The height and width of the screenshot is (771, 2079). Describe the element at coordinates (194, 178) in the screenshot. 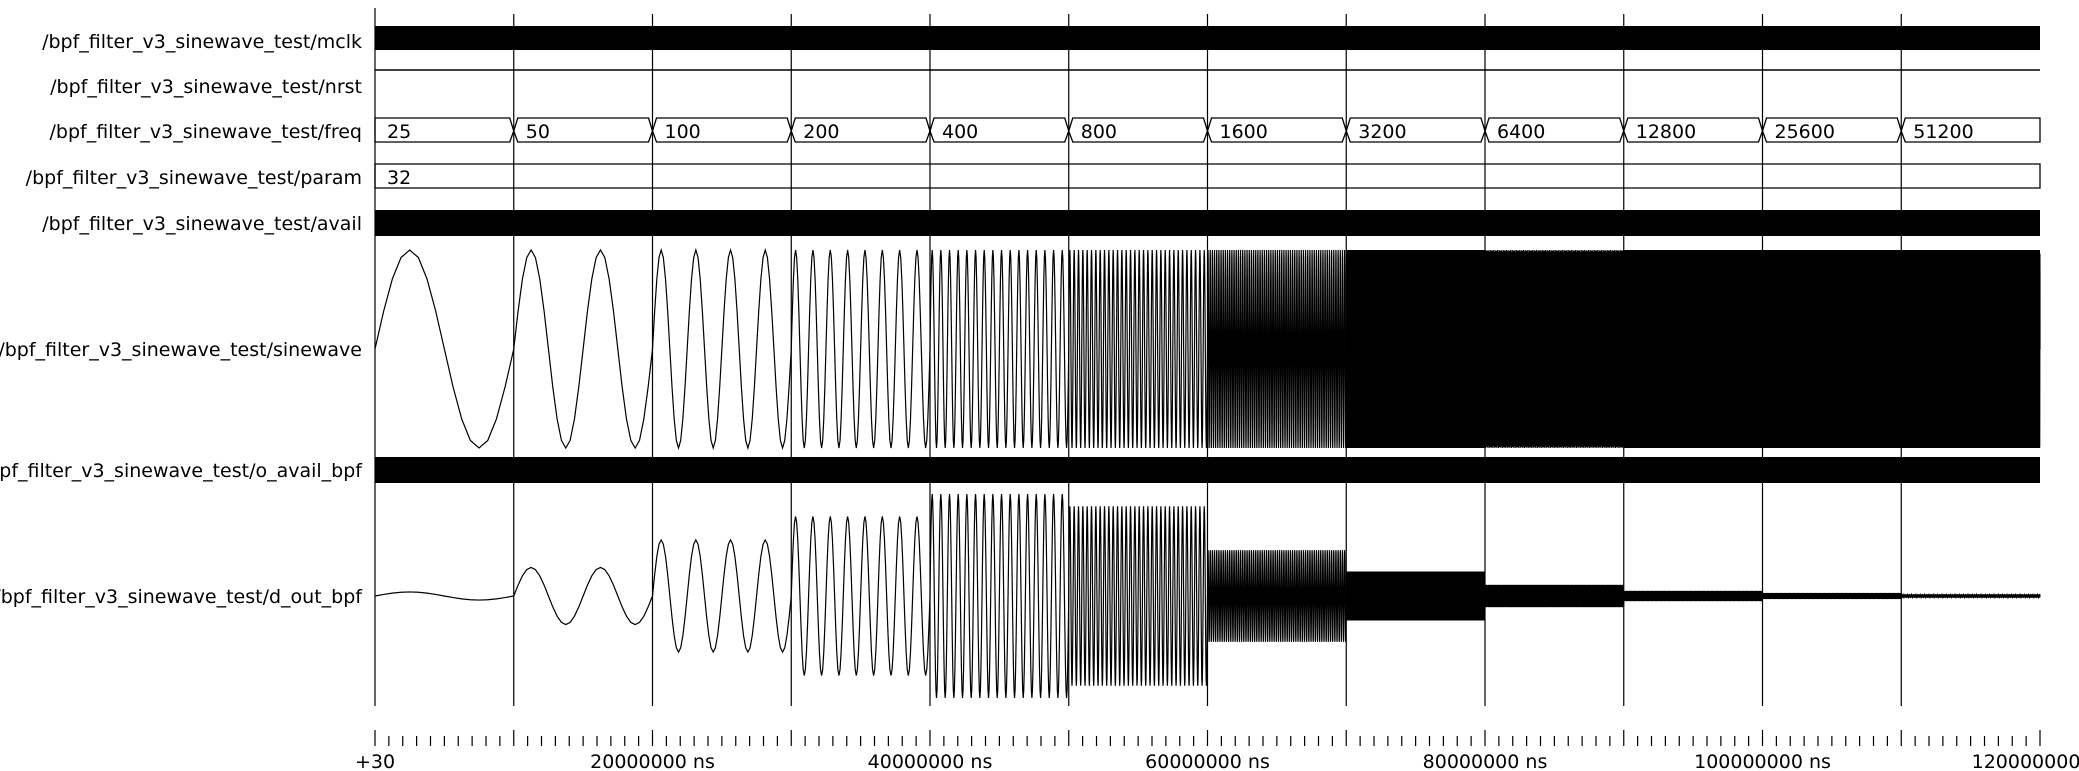

I see `signal-name: /bpf_filter_v3_sinewave_test/param` at that location.